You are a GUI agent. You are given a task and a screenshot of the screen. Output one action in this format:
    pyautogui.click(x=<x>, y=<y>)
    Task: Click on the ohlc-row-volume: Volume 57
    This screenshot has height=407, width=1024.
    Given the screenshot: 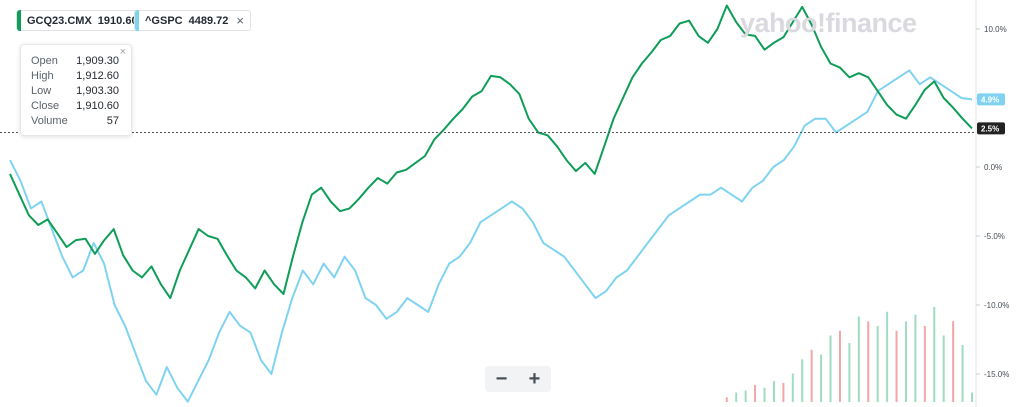 What is the action you would take?
    pyautogui.click(x=75, y=122)
    